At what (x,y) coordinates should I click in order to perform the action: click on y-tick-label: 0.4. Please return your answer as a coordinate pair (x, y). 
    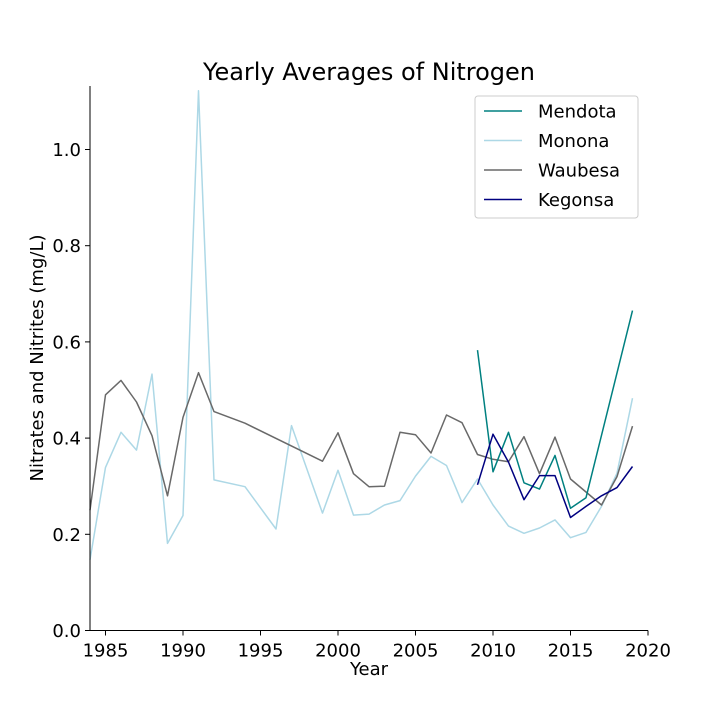
    Looking at the image, I should click on (66, 439).